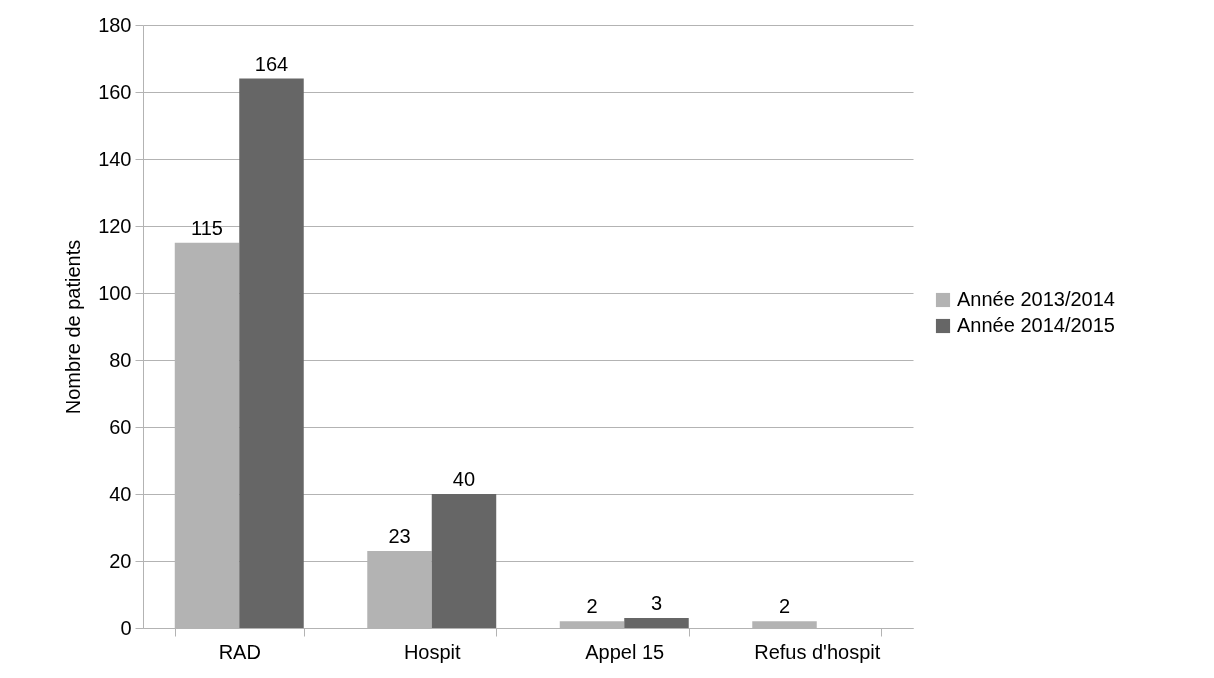  I want to click on y-tick-label: 0, so click(126, 627).